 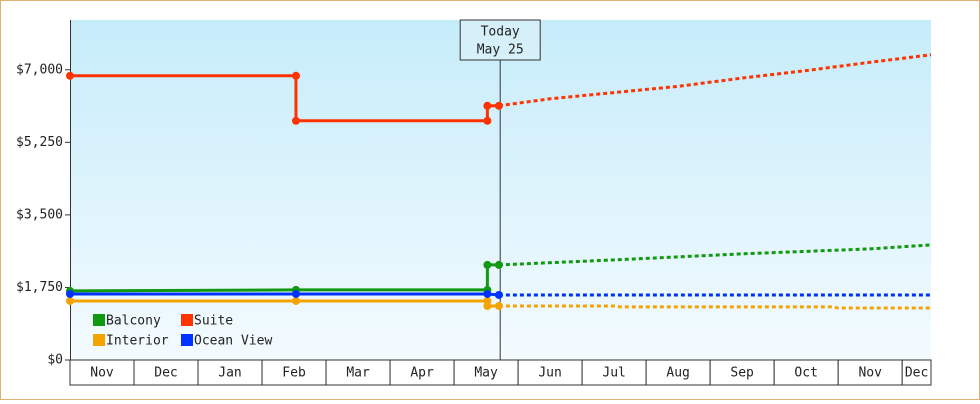 What do you see at coordinates (39, 142) in the screenshot?
I see `y-tick-label: $5,250` at bounding box center [39, 142].